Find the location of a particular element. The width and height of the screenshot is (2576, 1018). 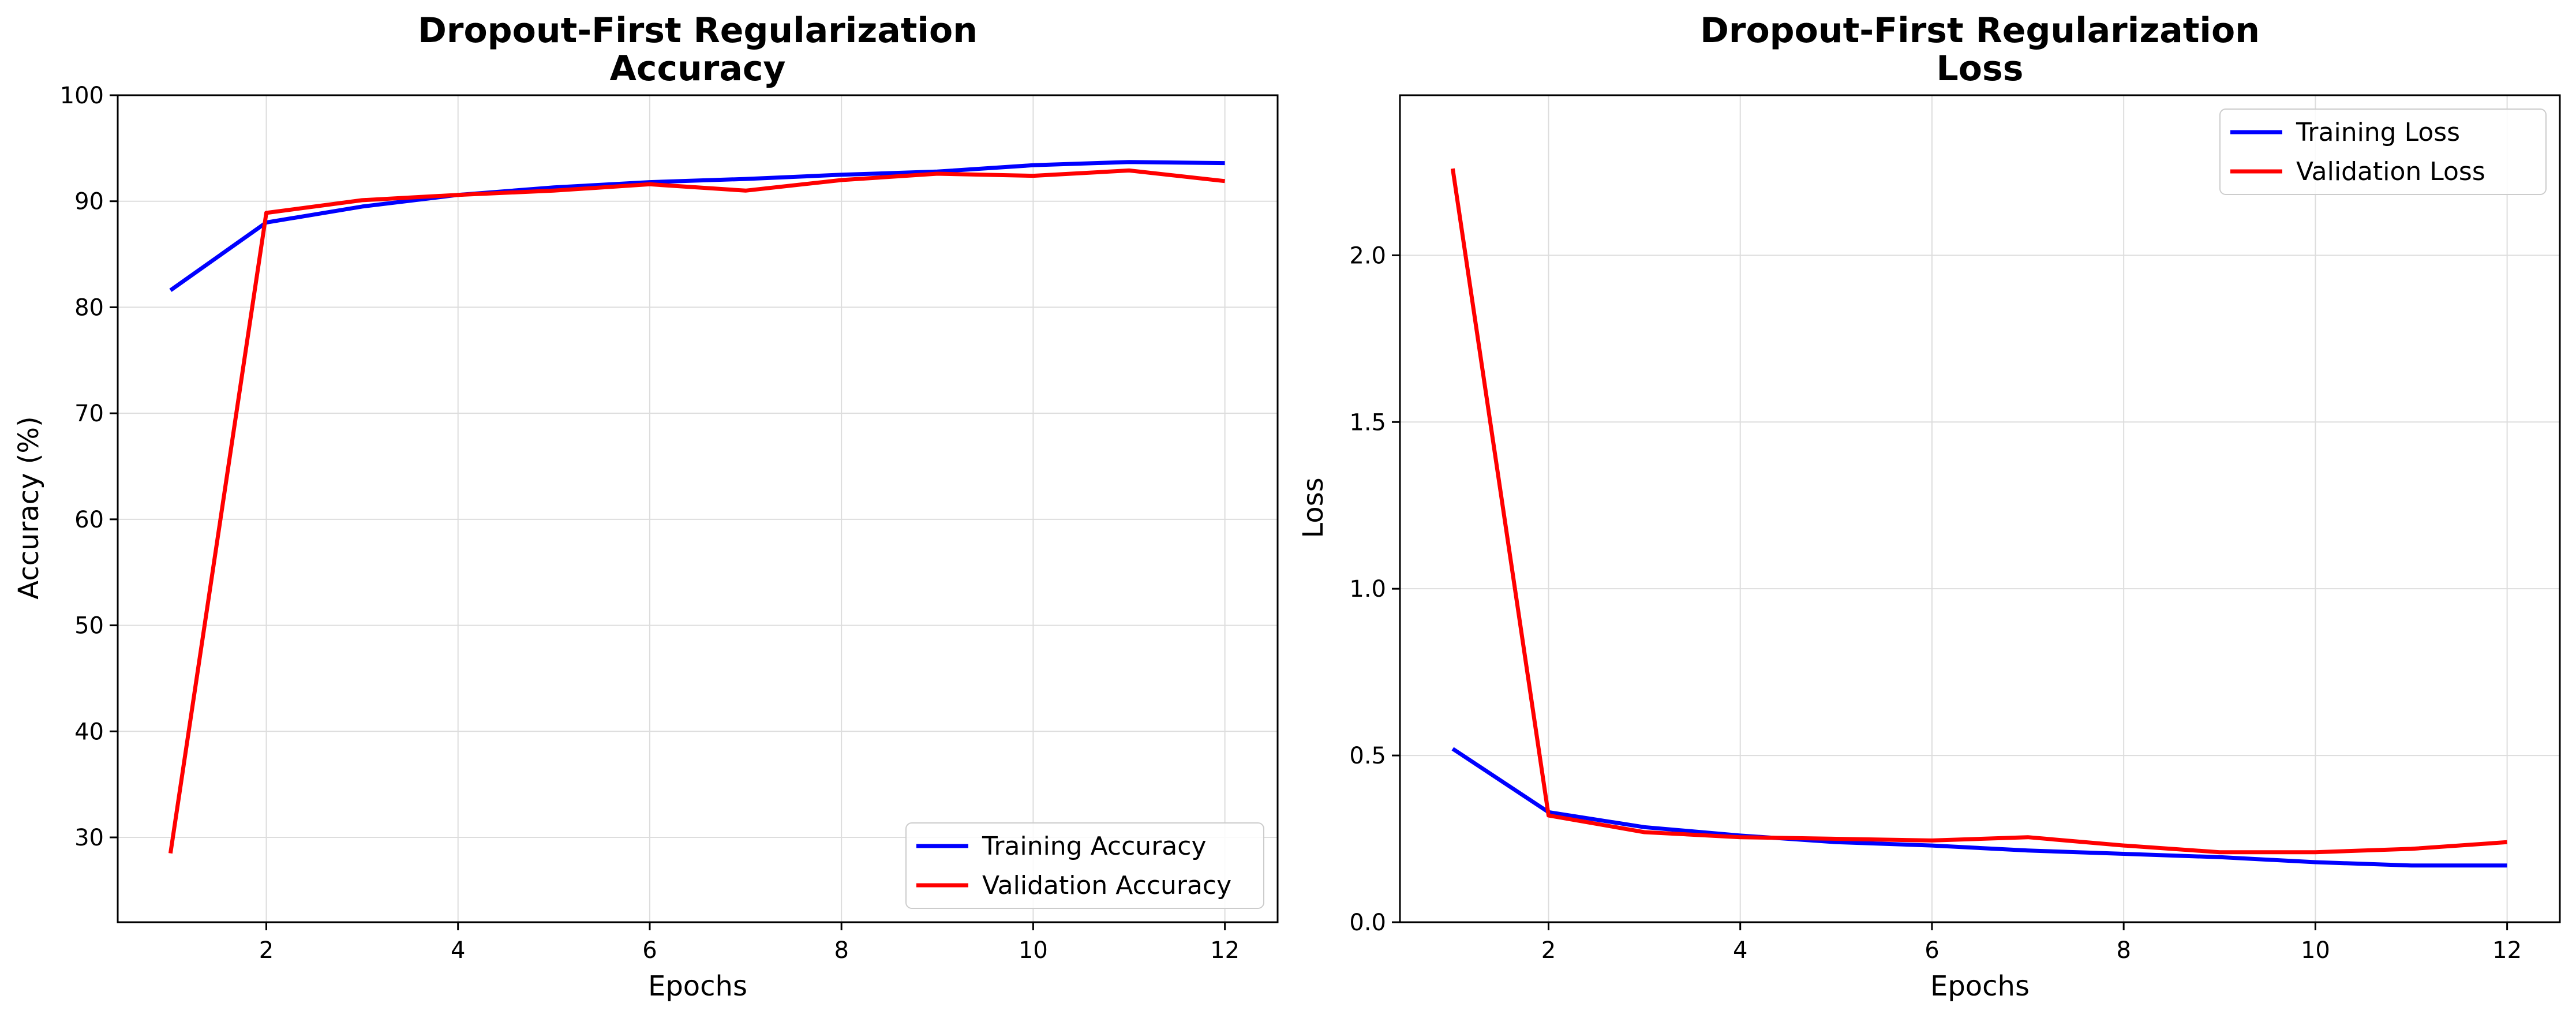

y-tick-label: 30 is located at coordinates (89, 838).